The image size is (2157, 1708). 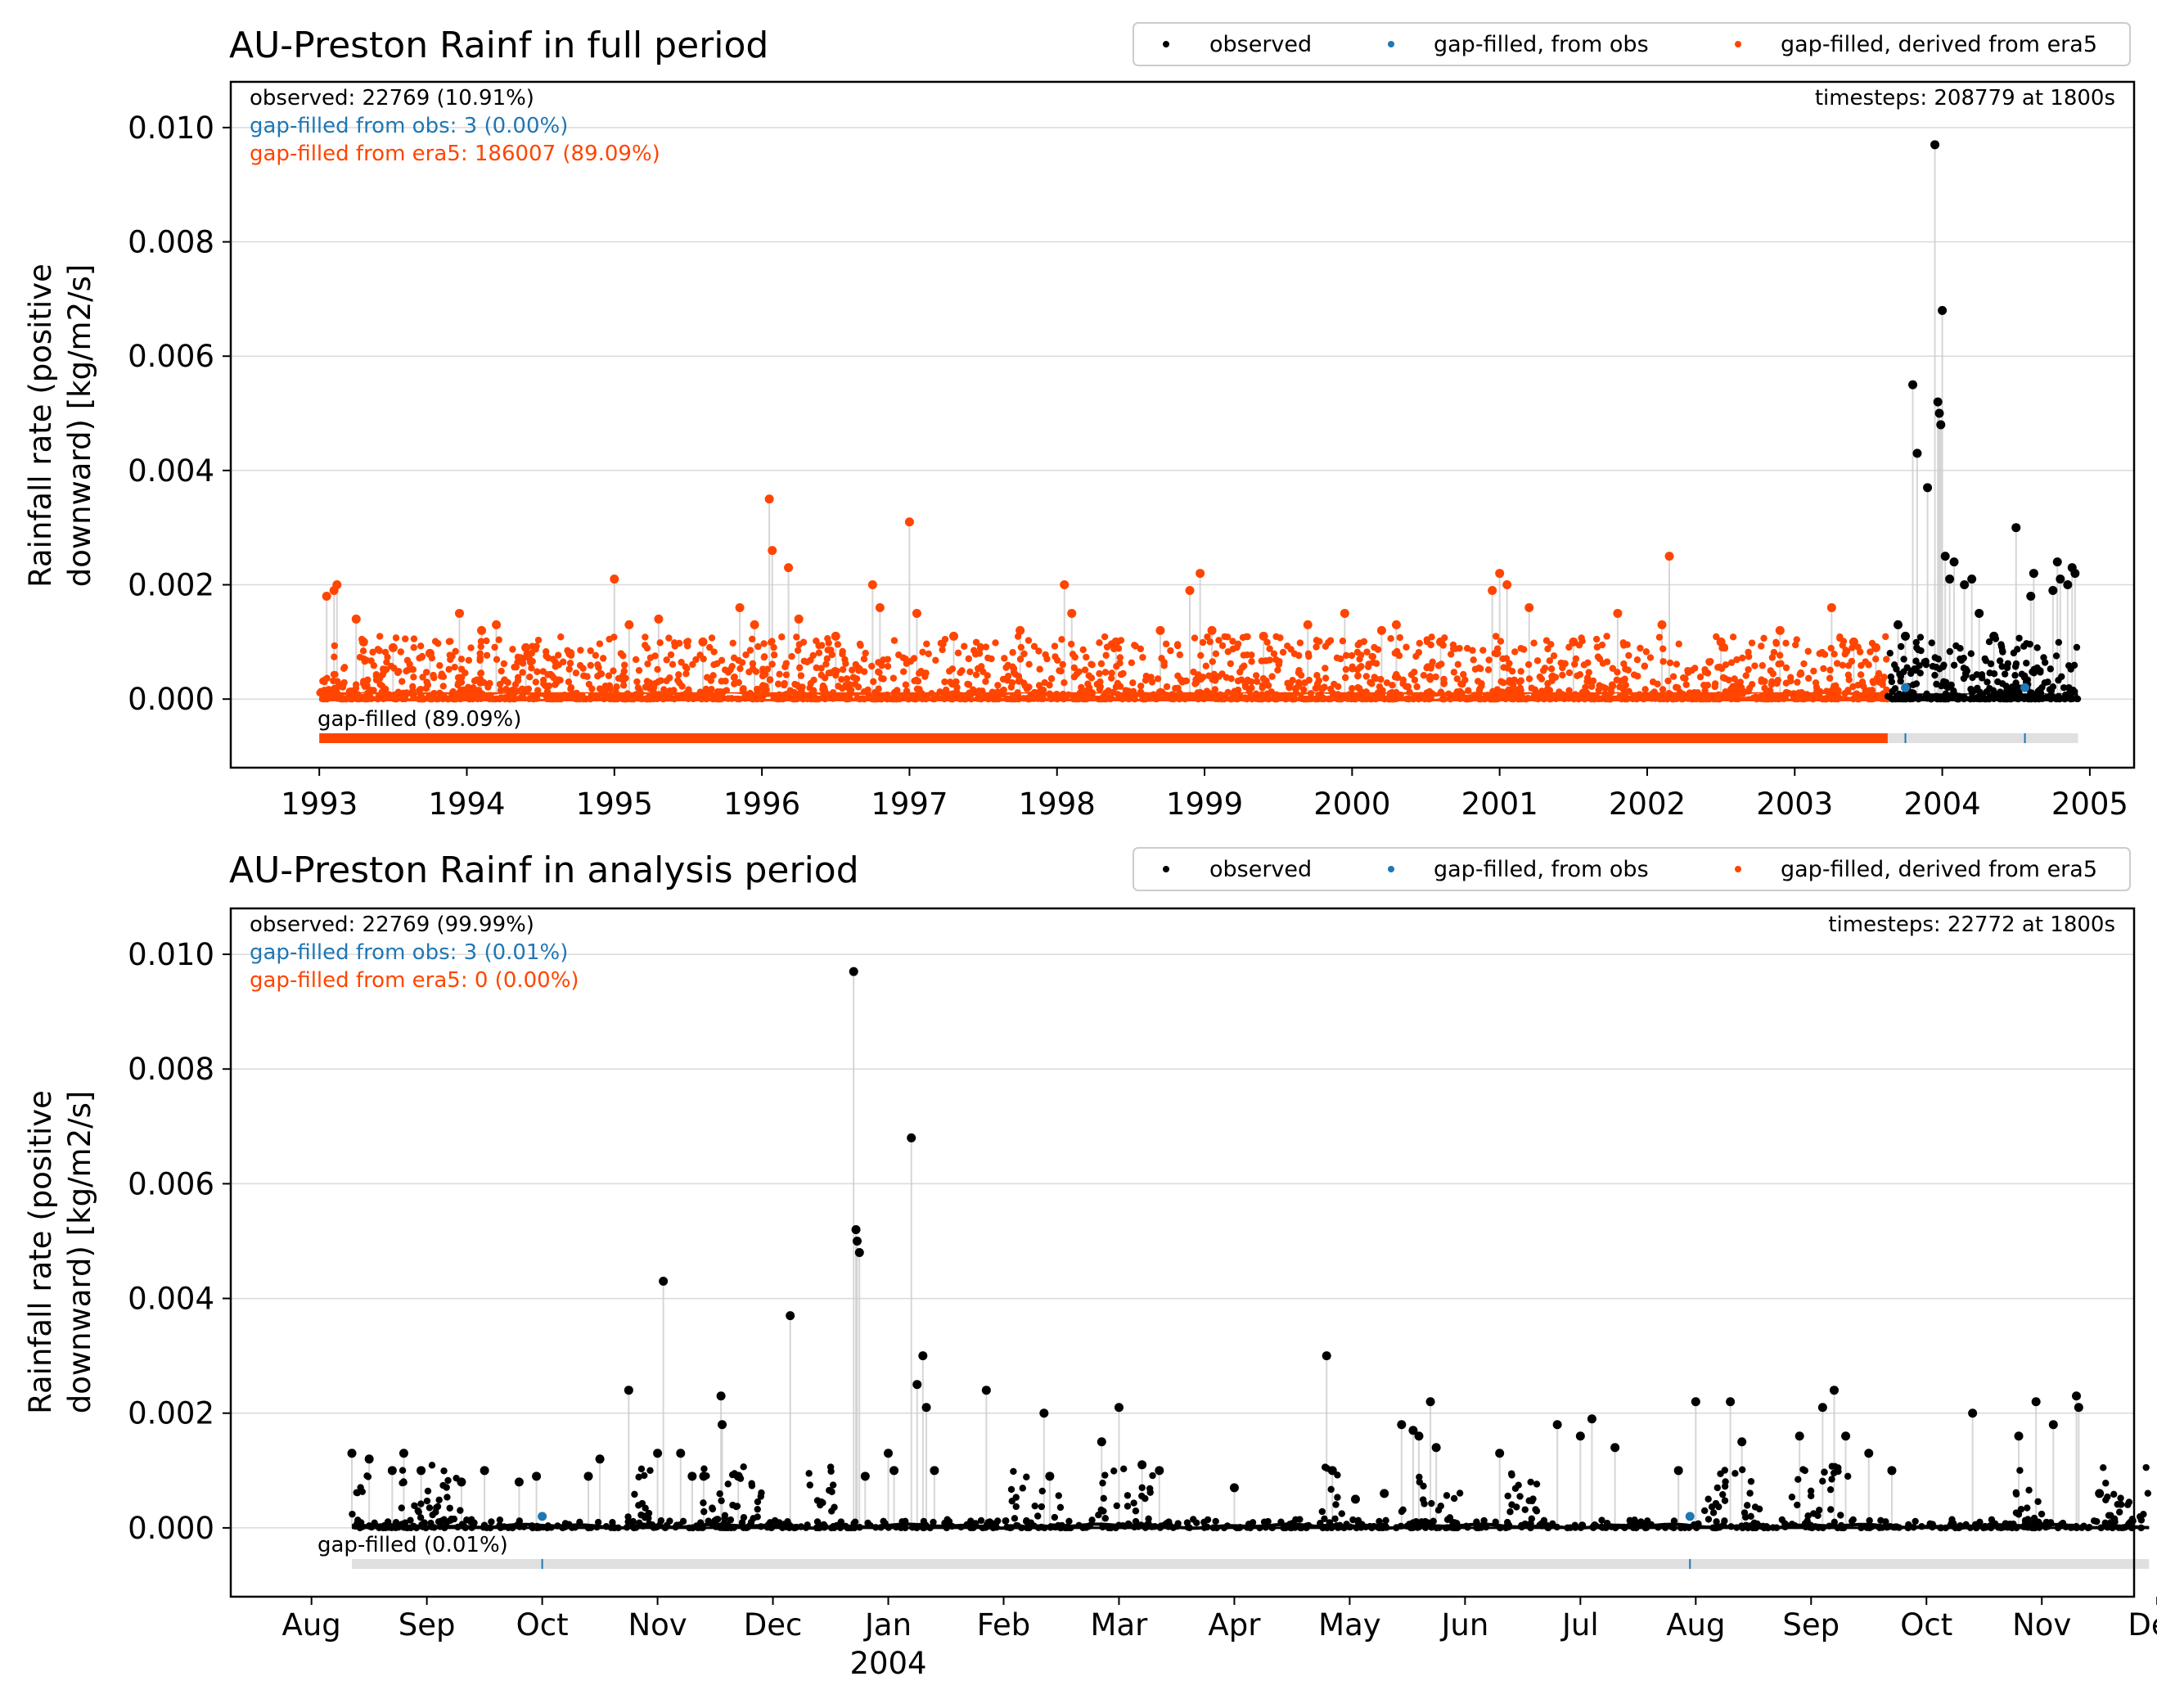 I want to click on legend-marker-gapfilled-era5, so click(x=1738, y=869).